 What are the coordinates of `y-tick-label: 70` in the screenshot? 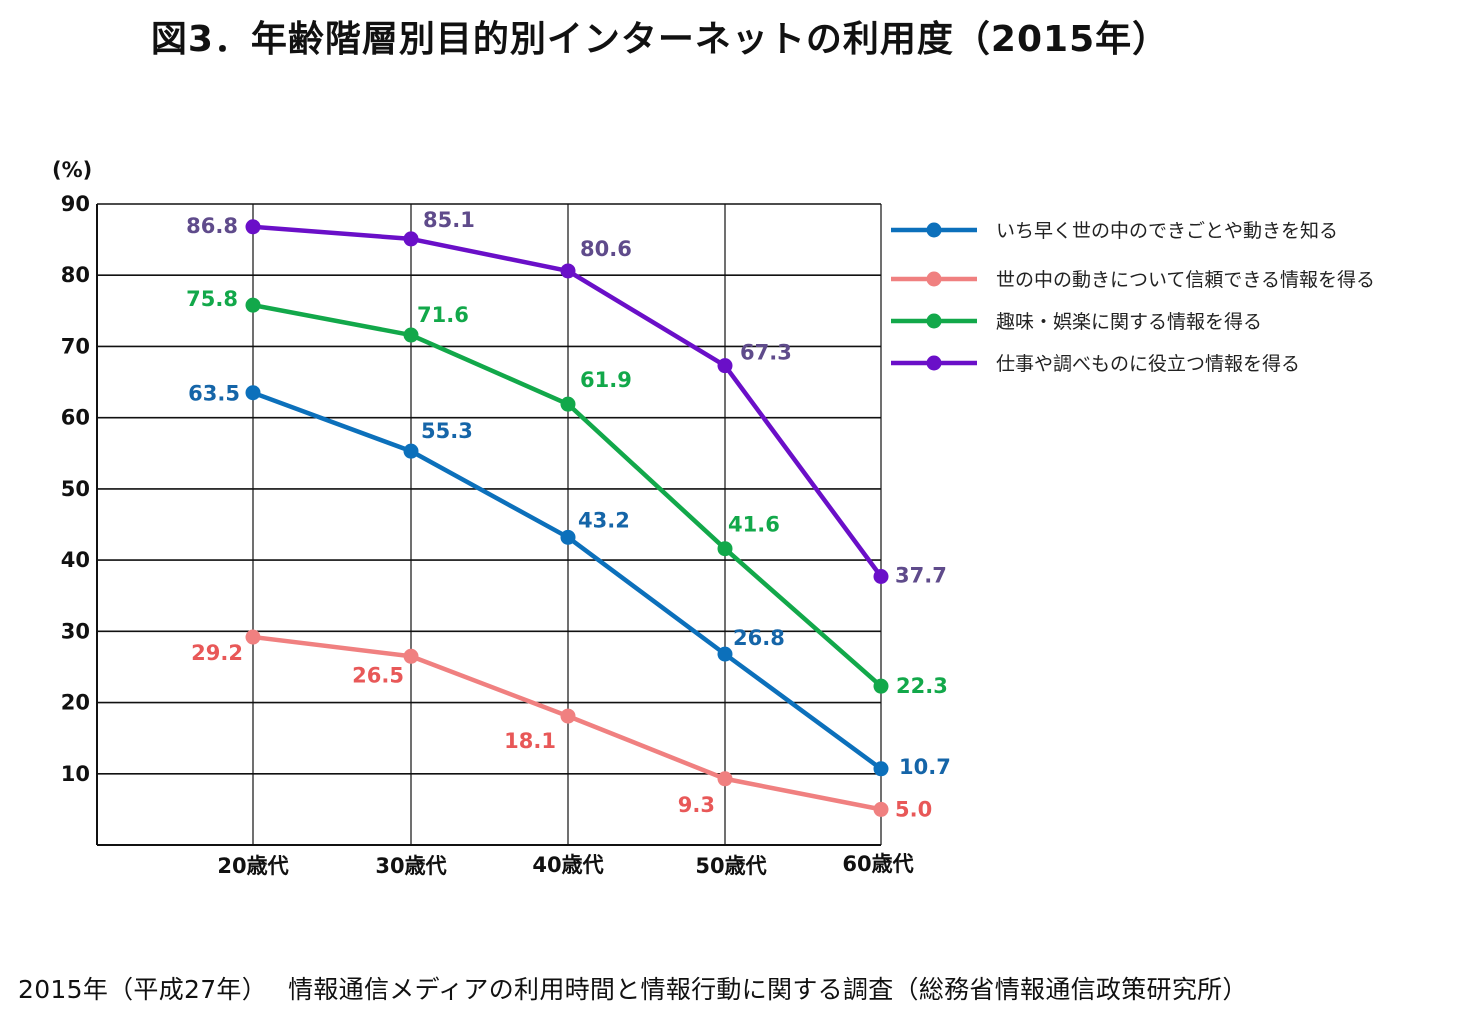 It's located at (75, 346).